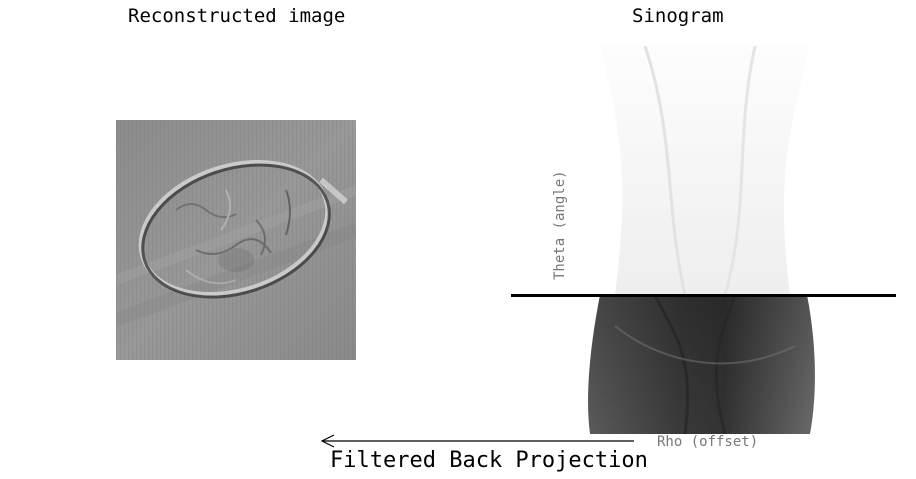  What do you see at coordinates (489, 460) in the screenshot?
I see `filtered-back-projection-caption: Filtered Back Projection` at bounding box center [489, 460].